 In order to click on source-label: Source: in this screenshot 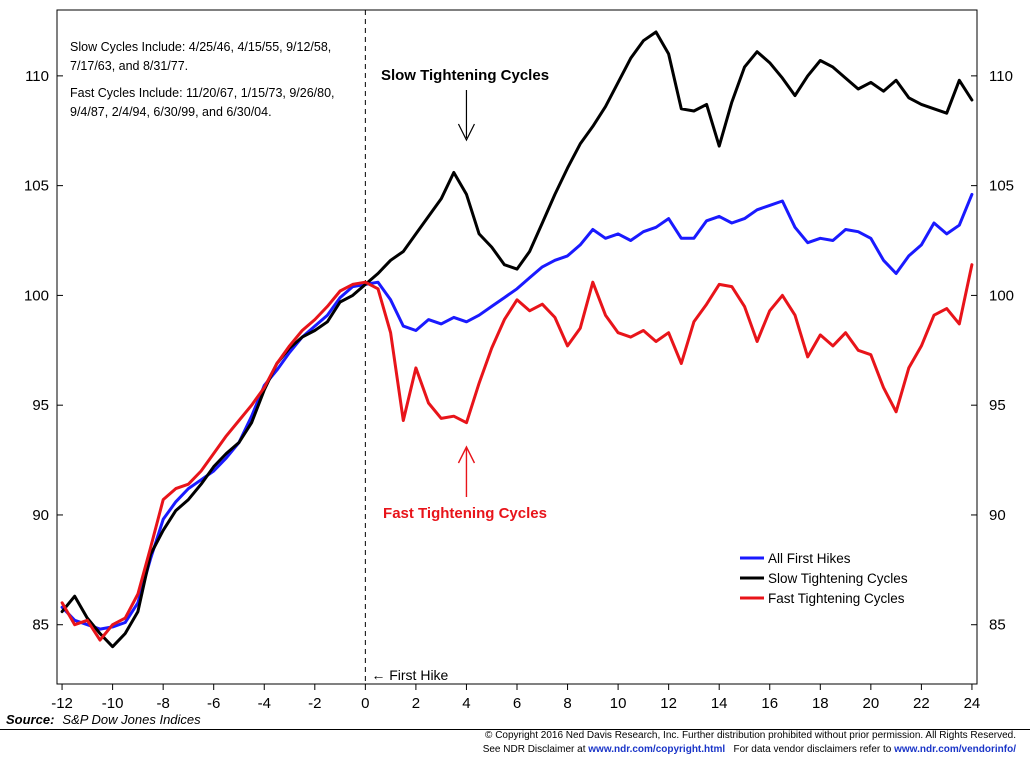, I will do `click(30, 719)`.